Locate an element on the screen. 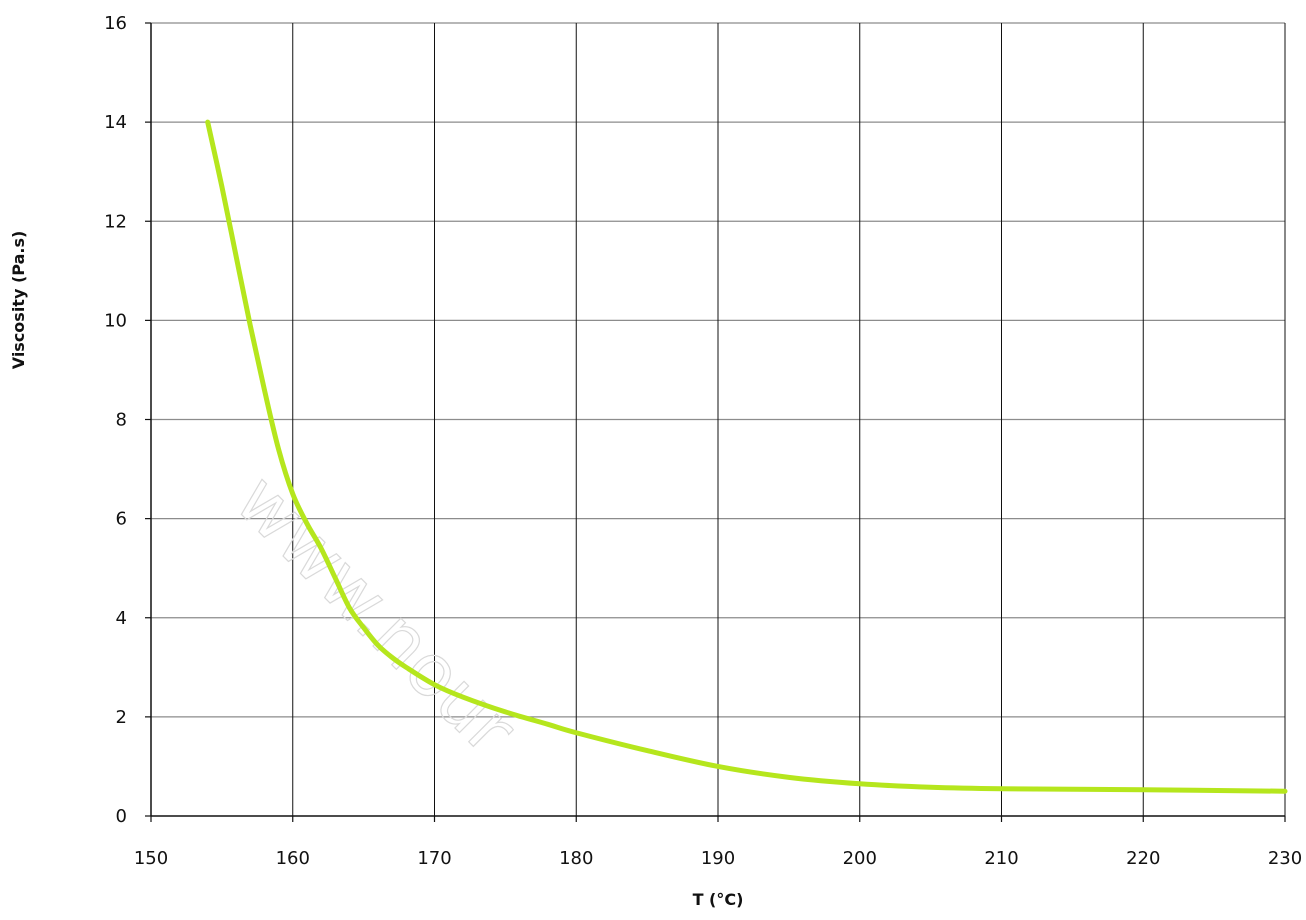  x-tick-label: 160 is located at coordinates (293, 858).